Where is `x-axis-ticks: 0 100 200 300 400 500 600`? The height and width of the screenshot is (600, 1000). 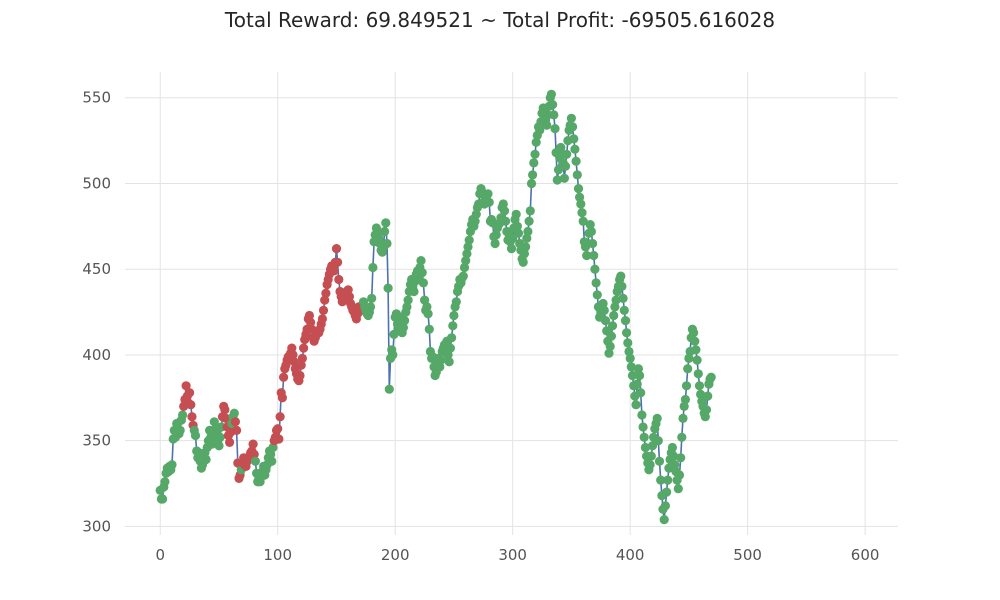 x-axis-ticks: 0 100 200 300 400 500 600 is located at coordinates (517, 555).